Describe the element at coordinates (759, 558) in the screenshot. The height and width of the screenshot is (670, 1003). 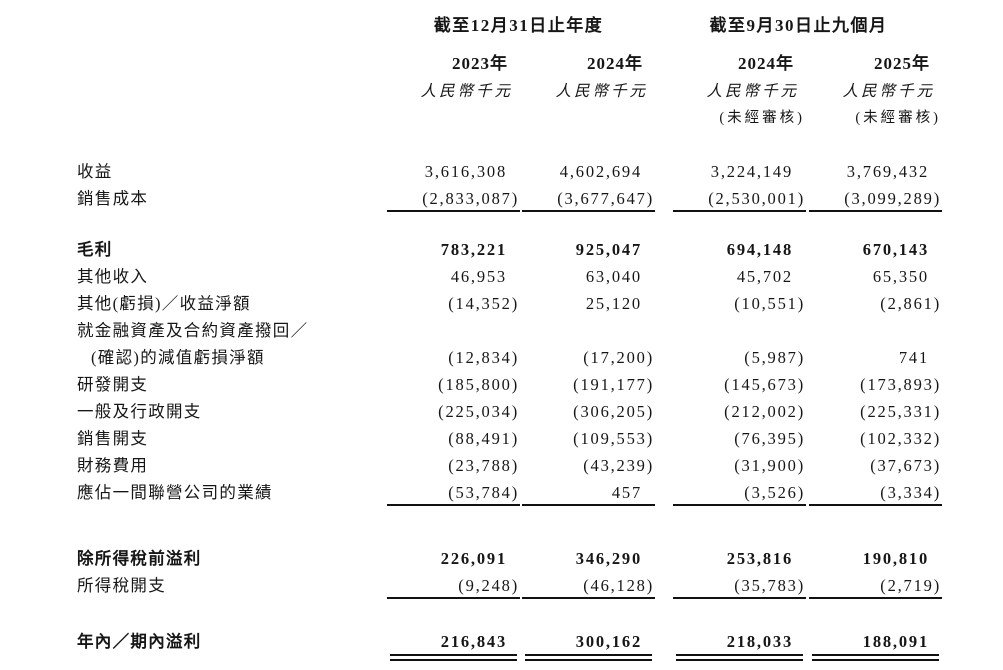
I see `cell-value: 253,816` at that location.